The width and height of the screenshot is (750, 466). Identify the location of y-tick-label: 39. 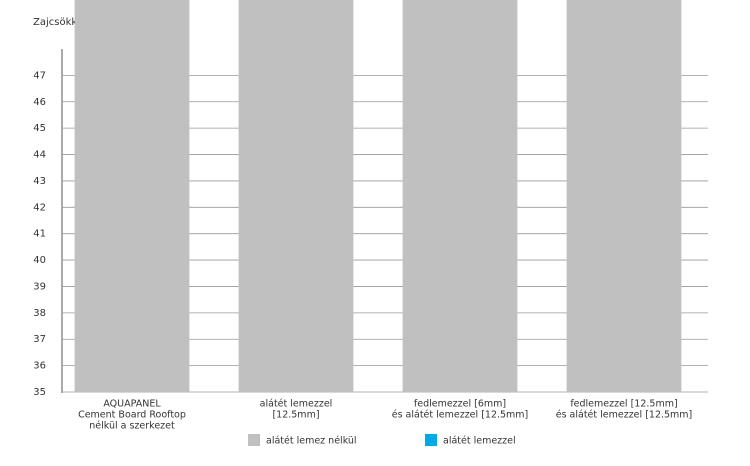
(39, 286).